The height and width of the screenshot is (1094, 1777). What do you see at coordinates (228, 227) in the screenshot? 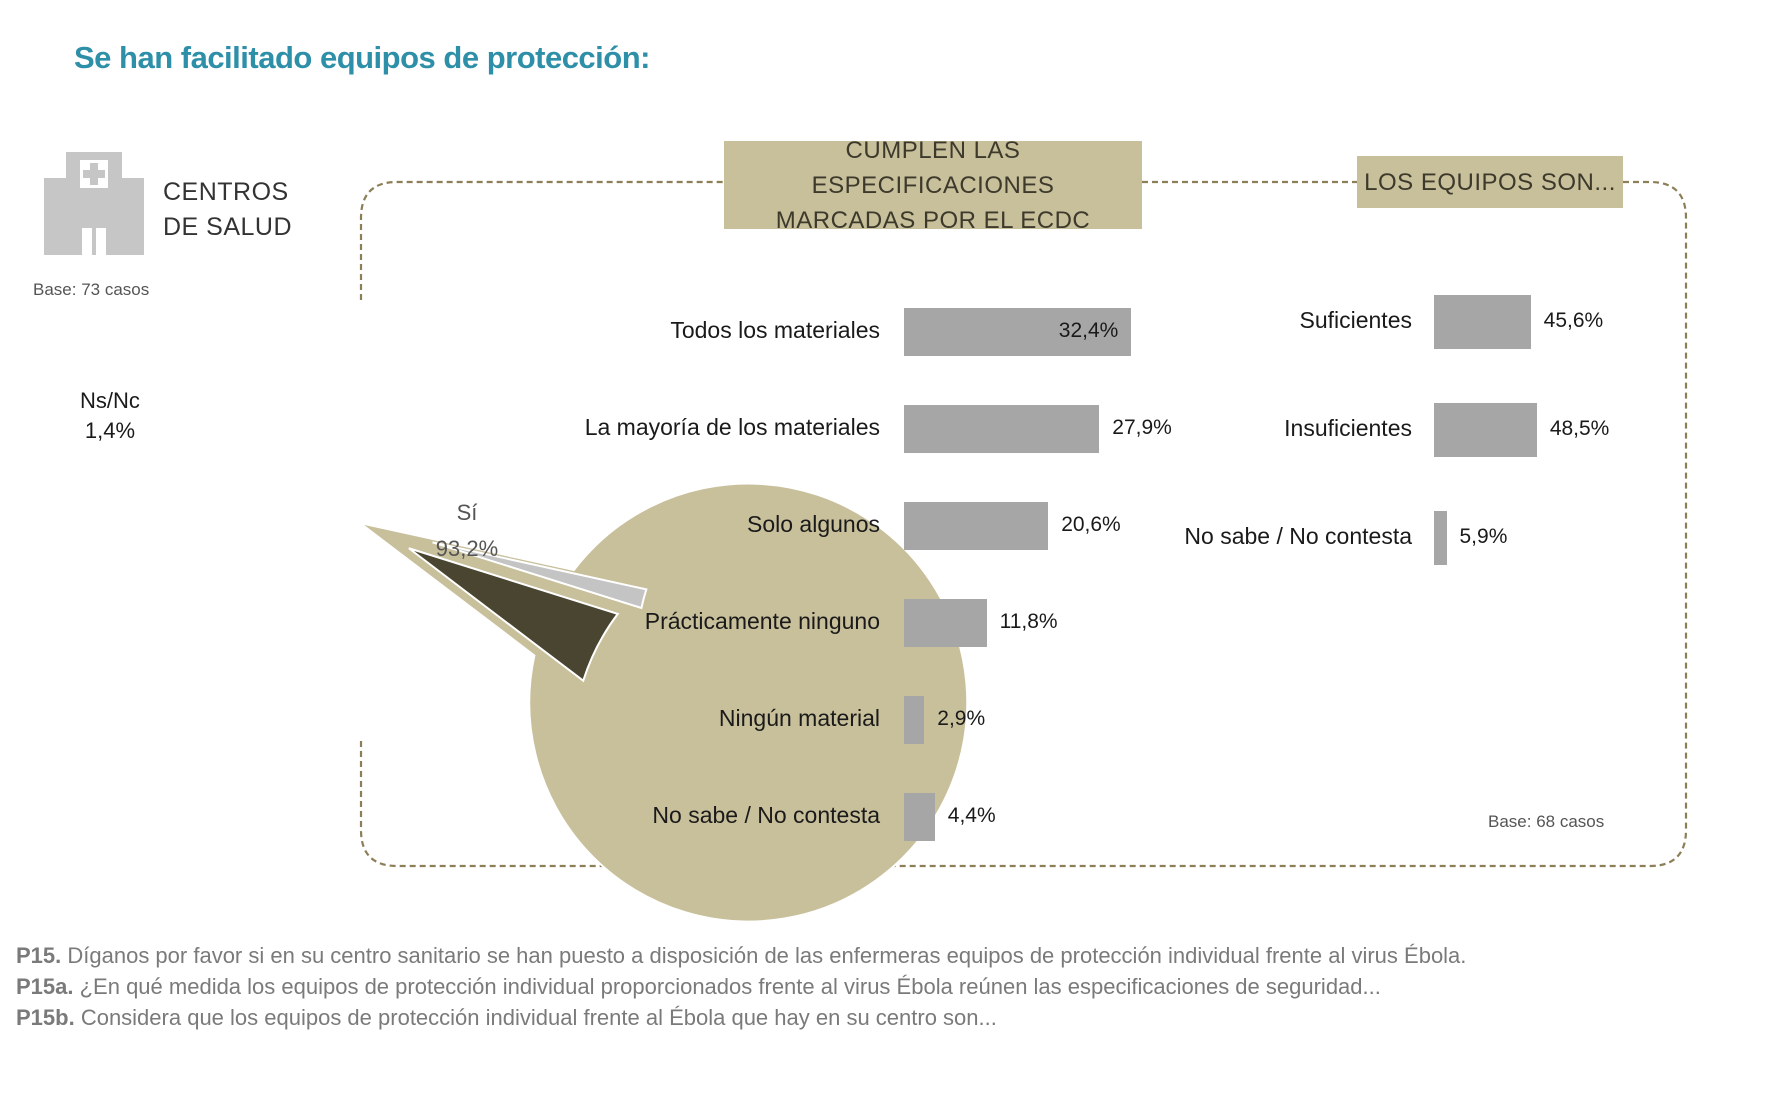
I see `centros-label-line2: DE SALUD` at bounding box center [228, 227].